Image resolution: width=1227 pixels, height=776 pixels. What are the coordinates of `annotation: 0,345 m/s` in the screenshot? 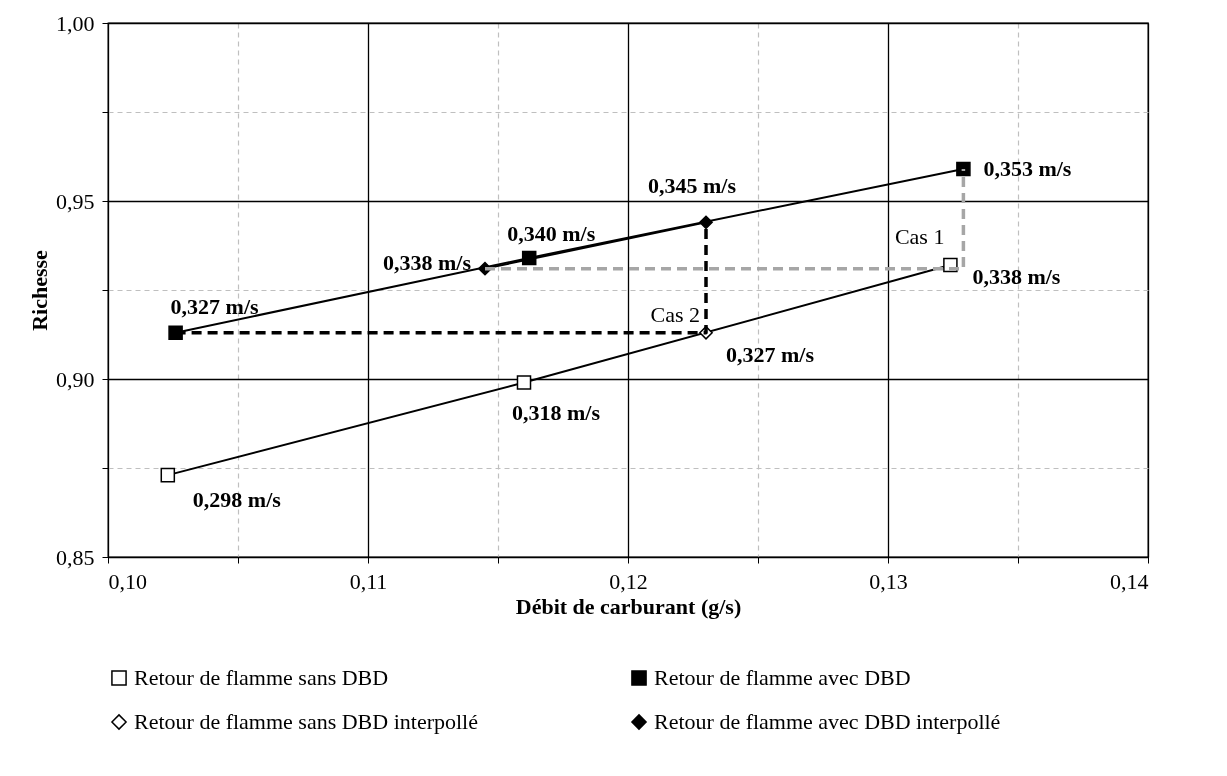 It's located at (692, 186).